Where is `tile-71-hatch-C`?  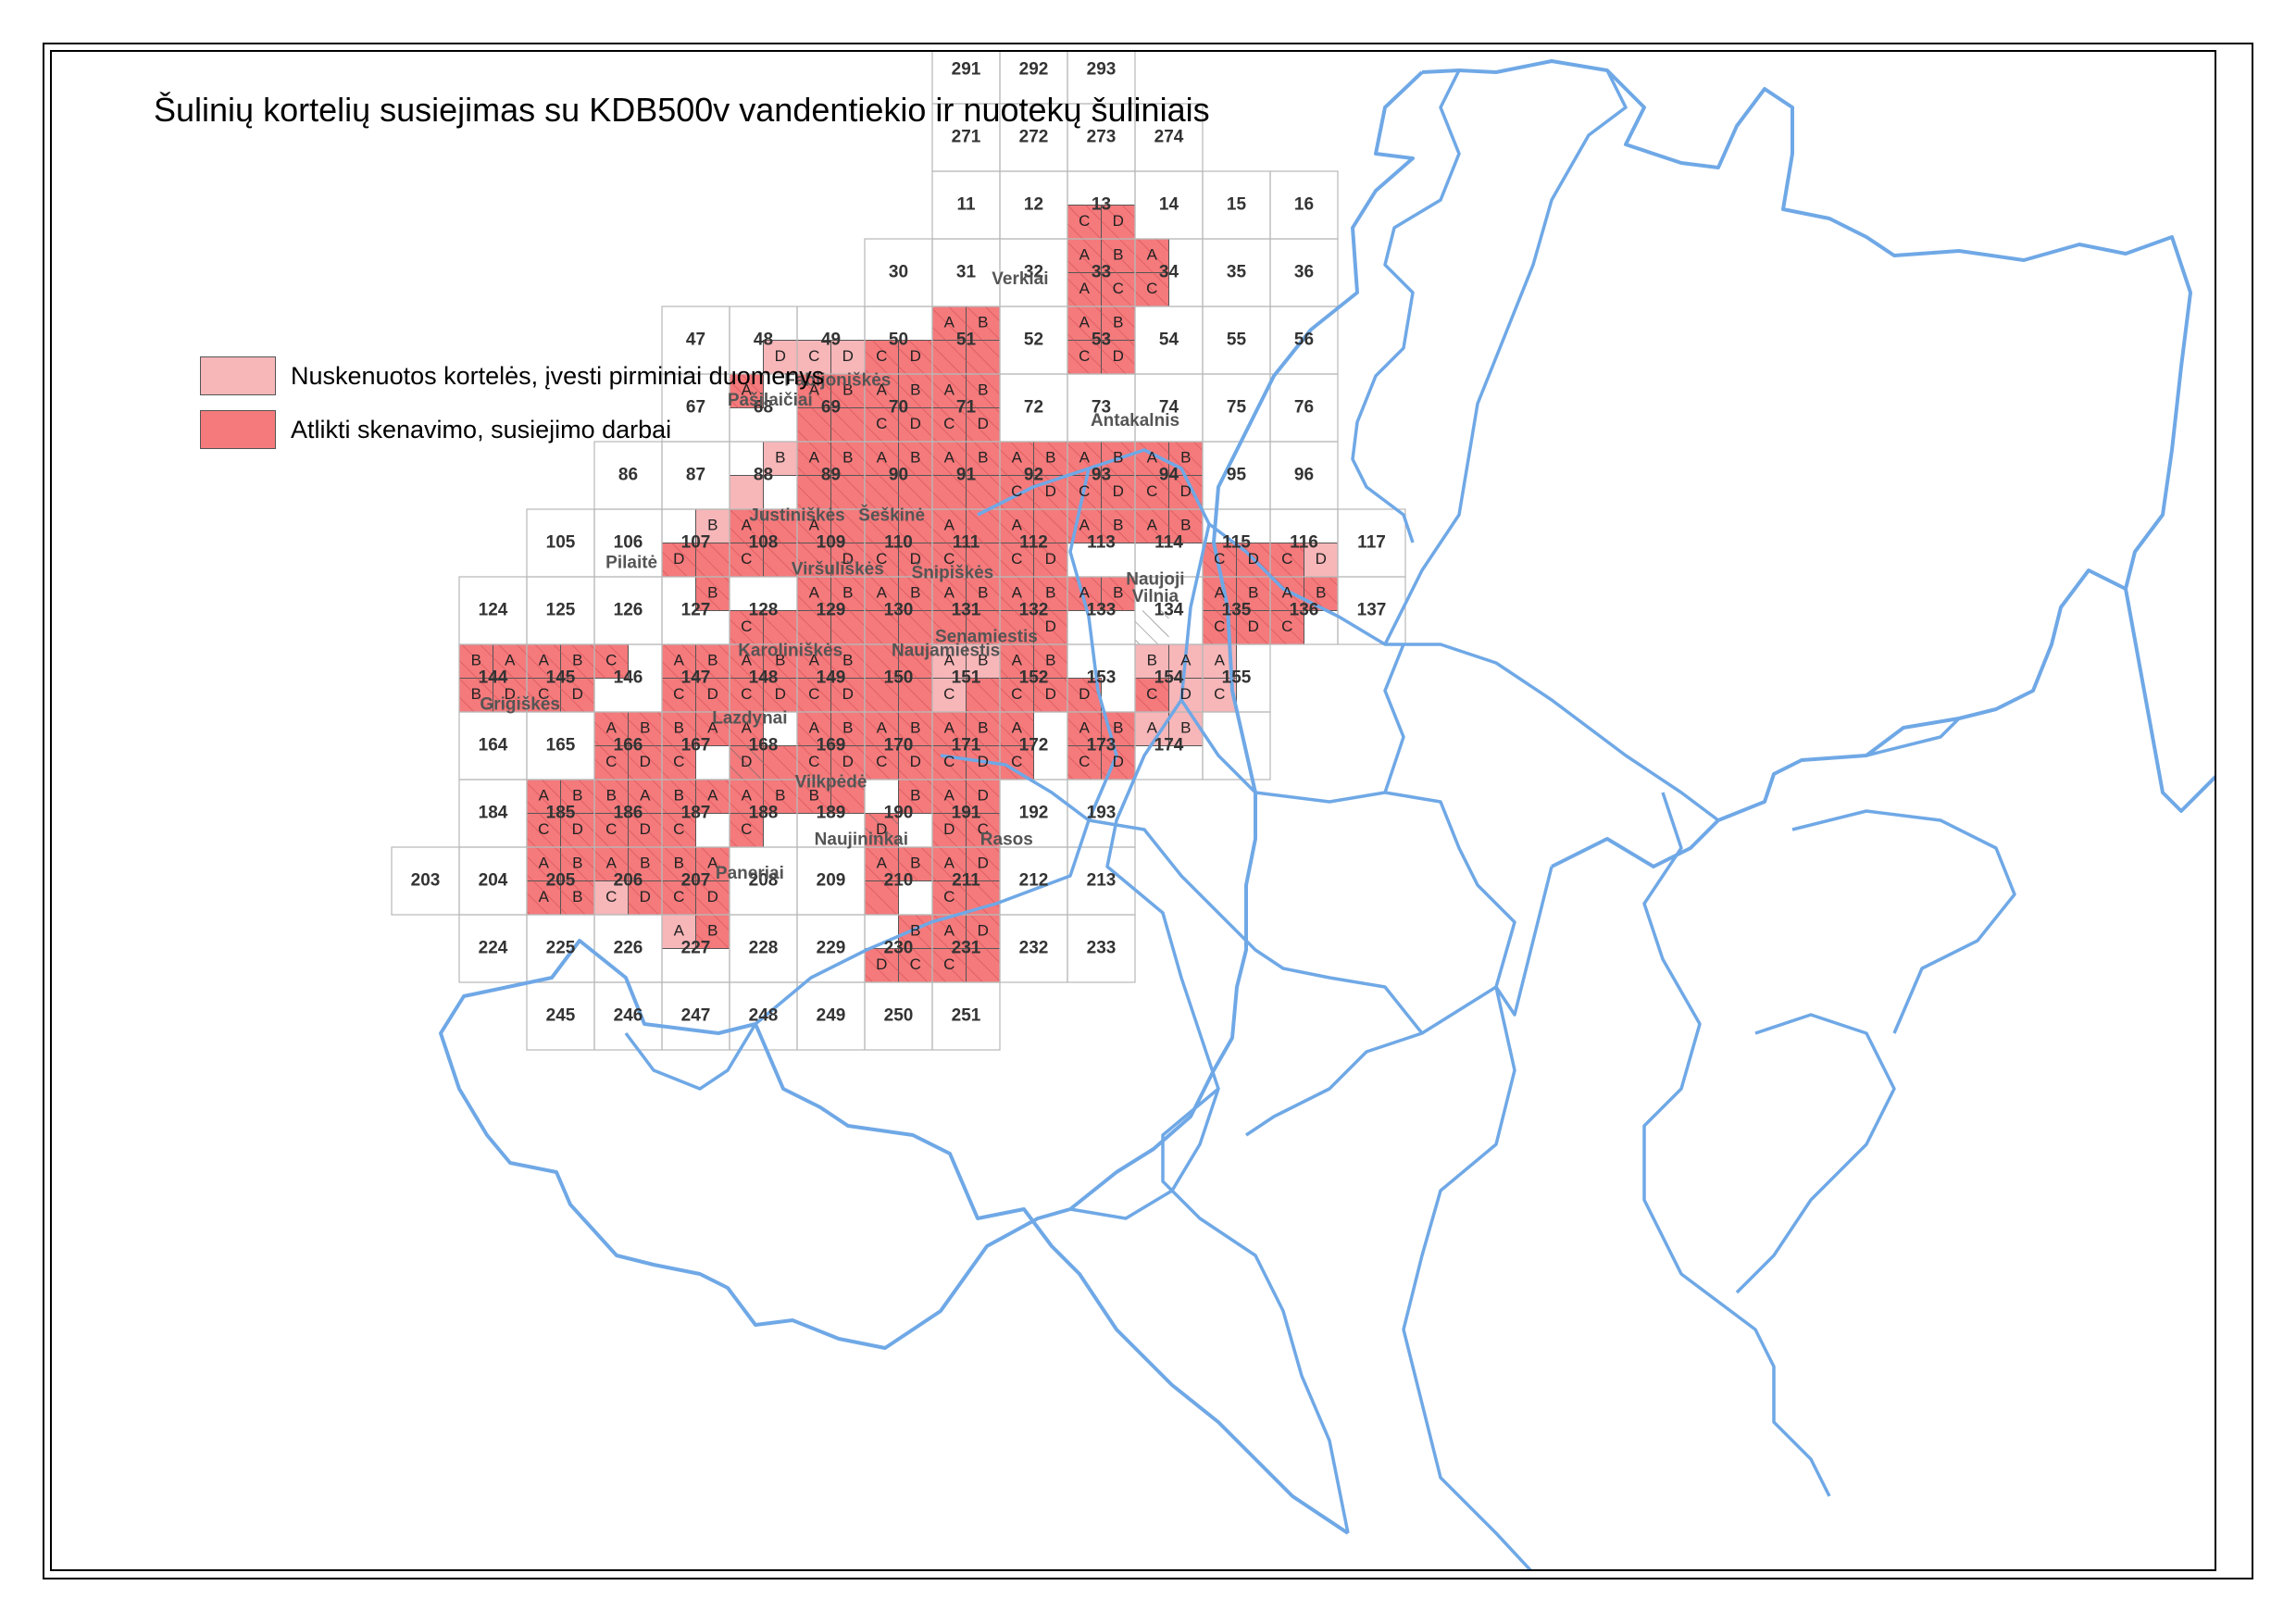
tile-71-hatch-C is located at coordinates (949, 424).